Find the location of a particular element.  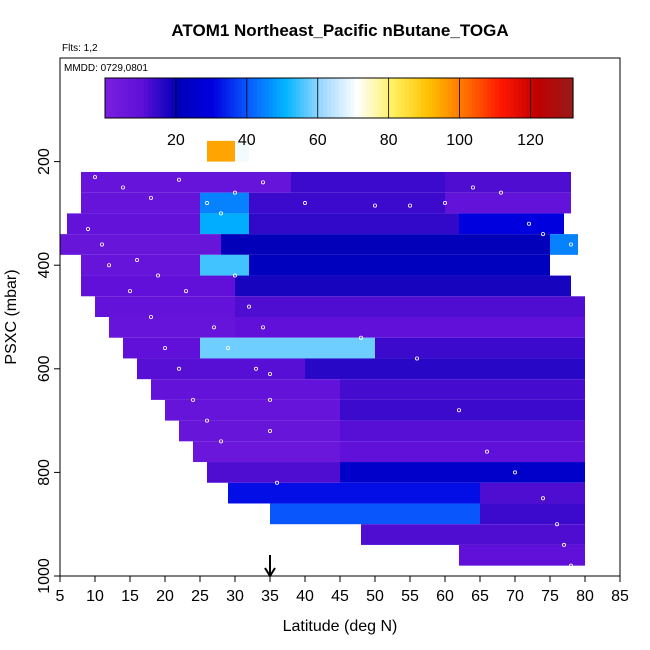

flights-label: Flts: 1,2 is located at coordinates (80, 48).